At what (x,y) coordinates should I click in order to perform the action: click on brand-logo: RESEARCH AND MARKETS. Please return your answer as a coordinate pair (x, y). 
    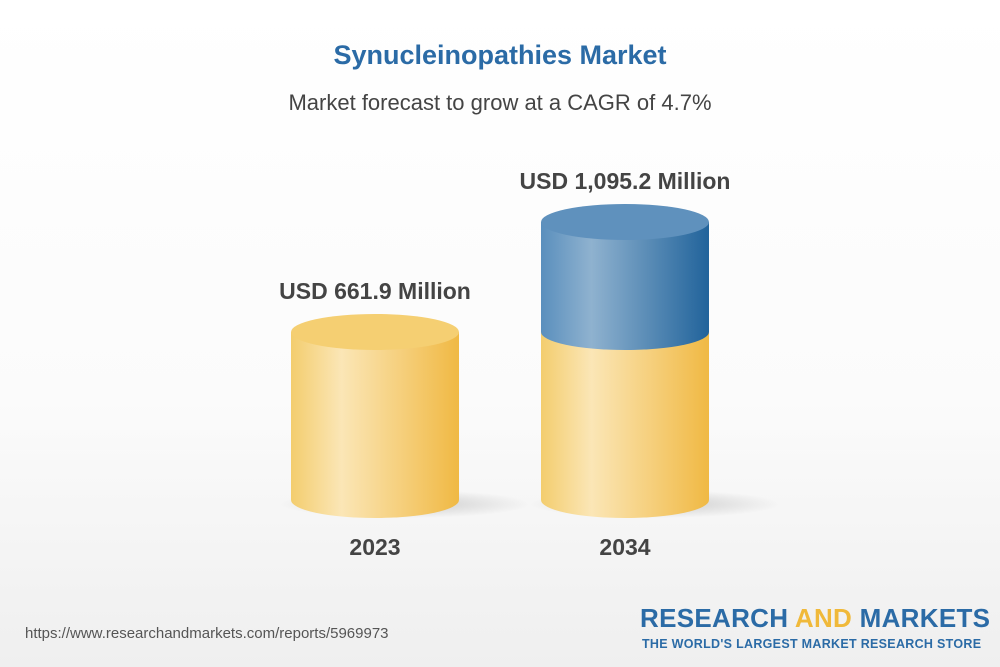
    Looking at the image, I should click on (815, 618).